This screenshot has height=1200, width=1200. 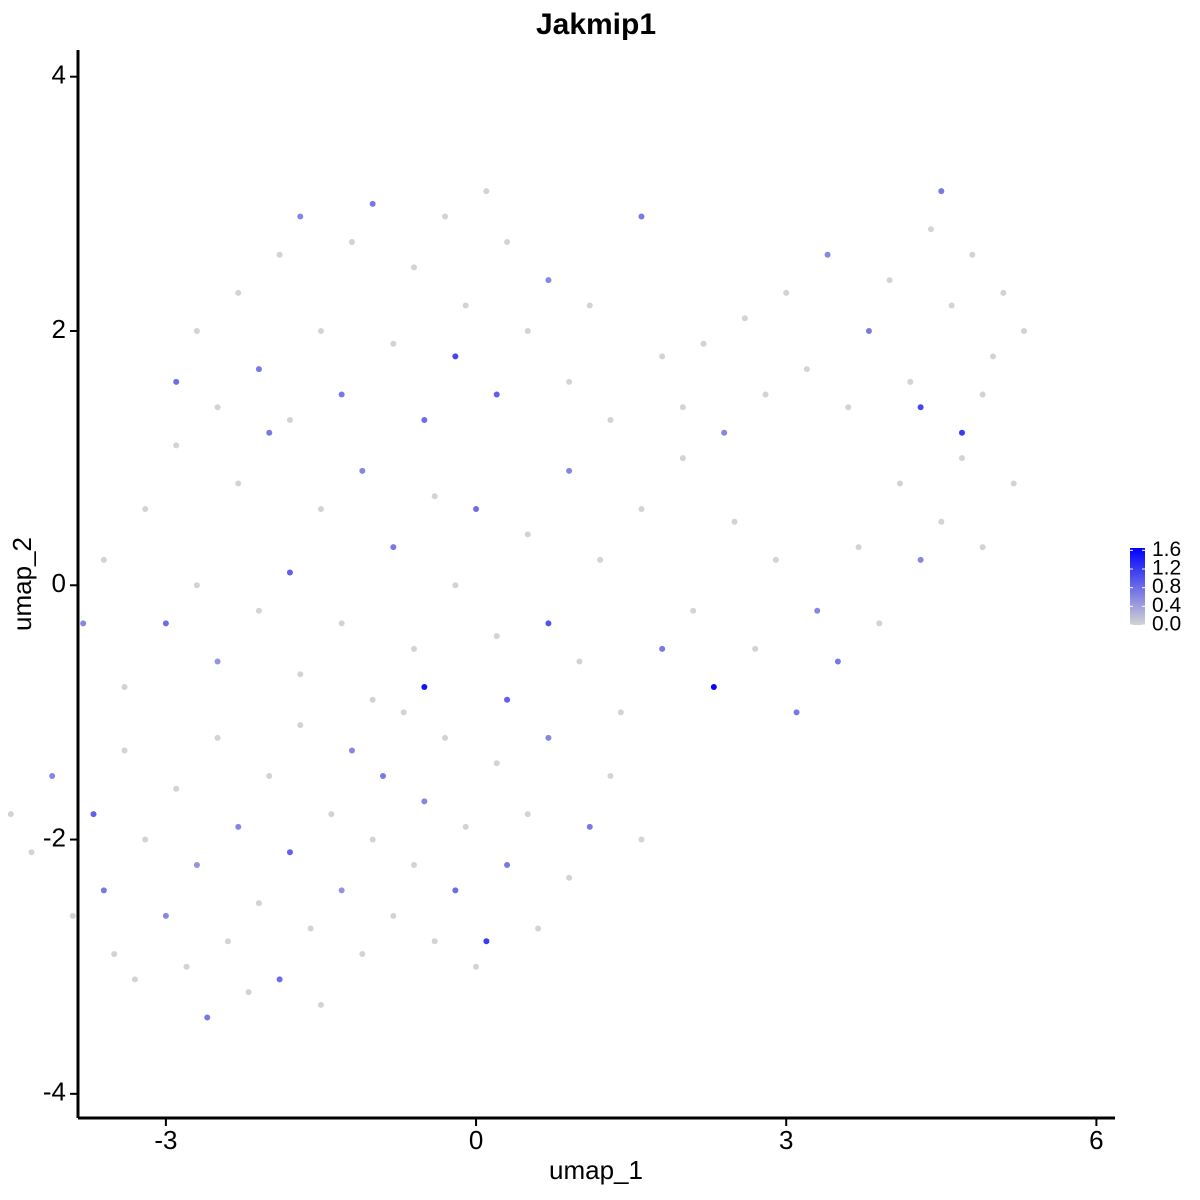 I want to click on x-tick-label: 6, so click(x=1096, y=1140).